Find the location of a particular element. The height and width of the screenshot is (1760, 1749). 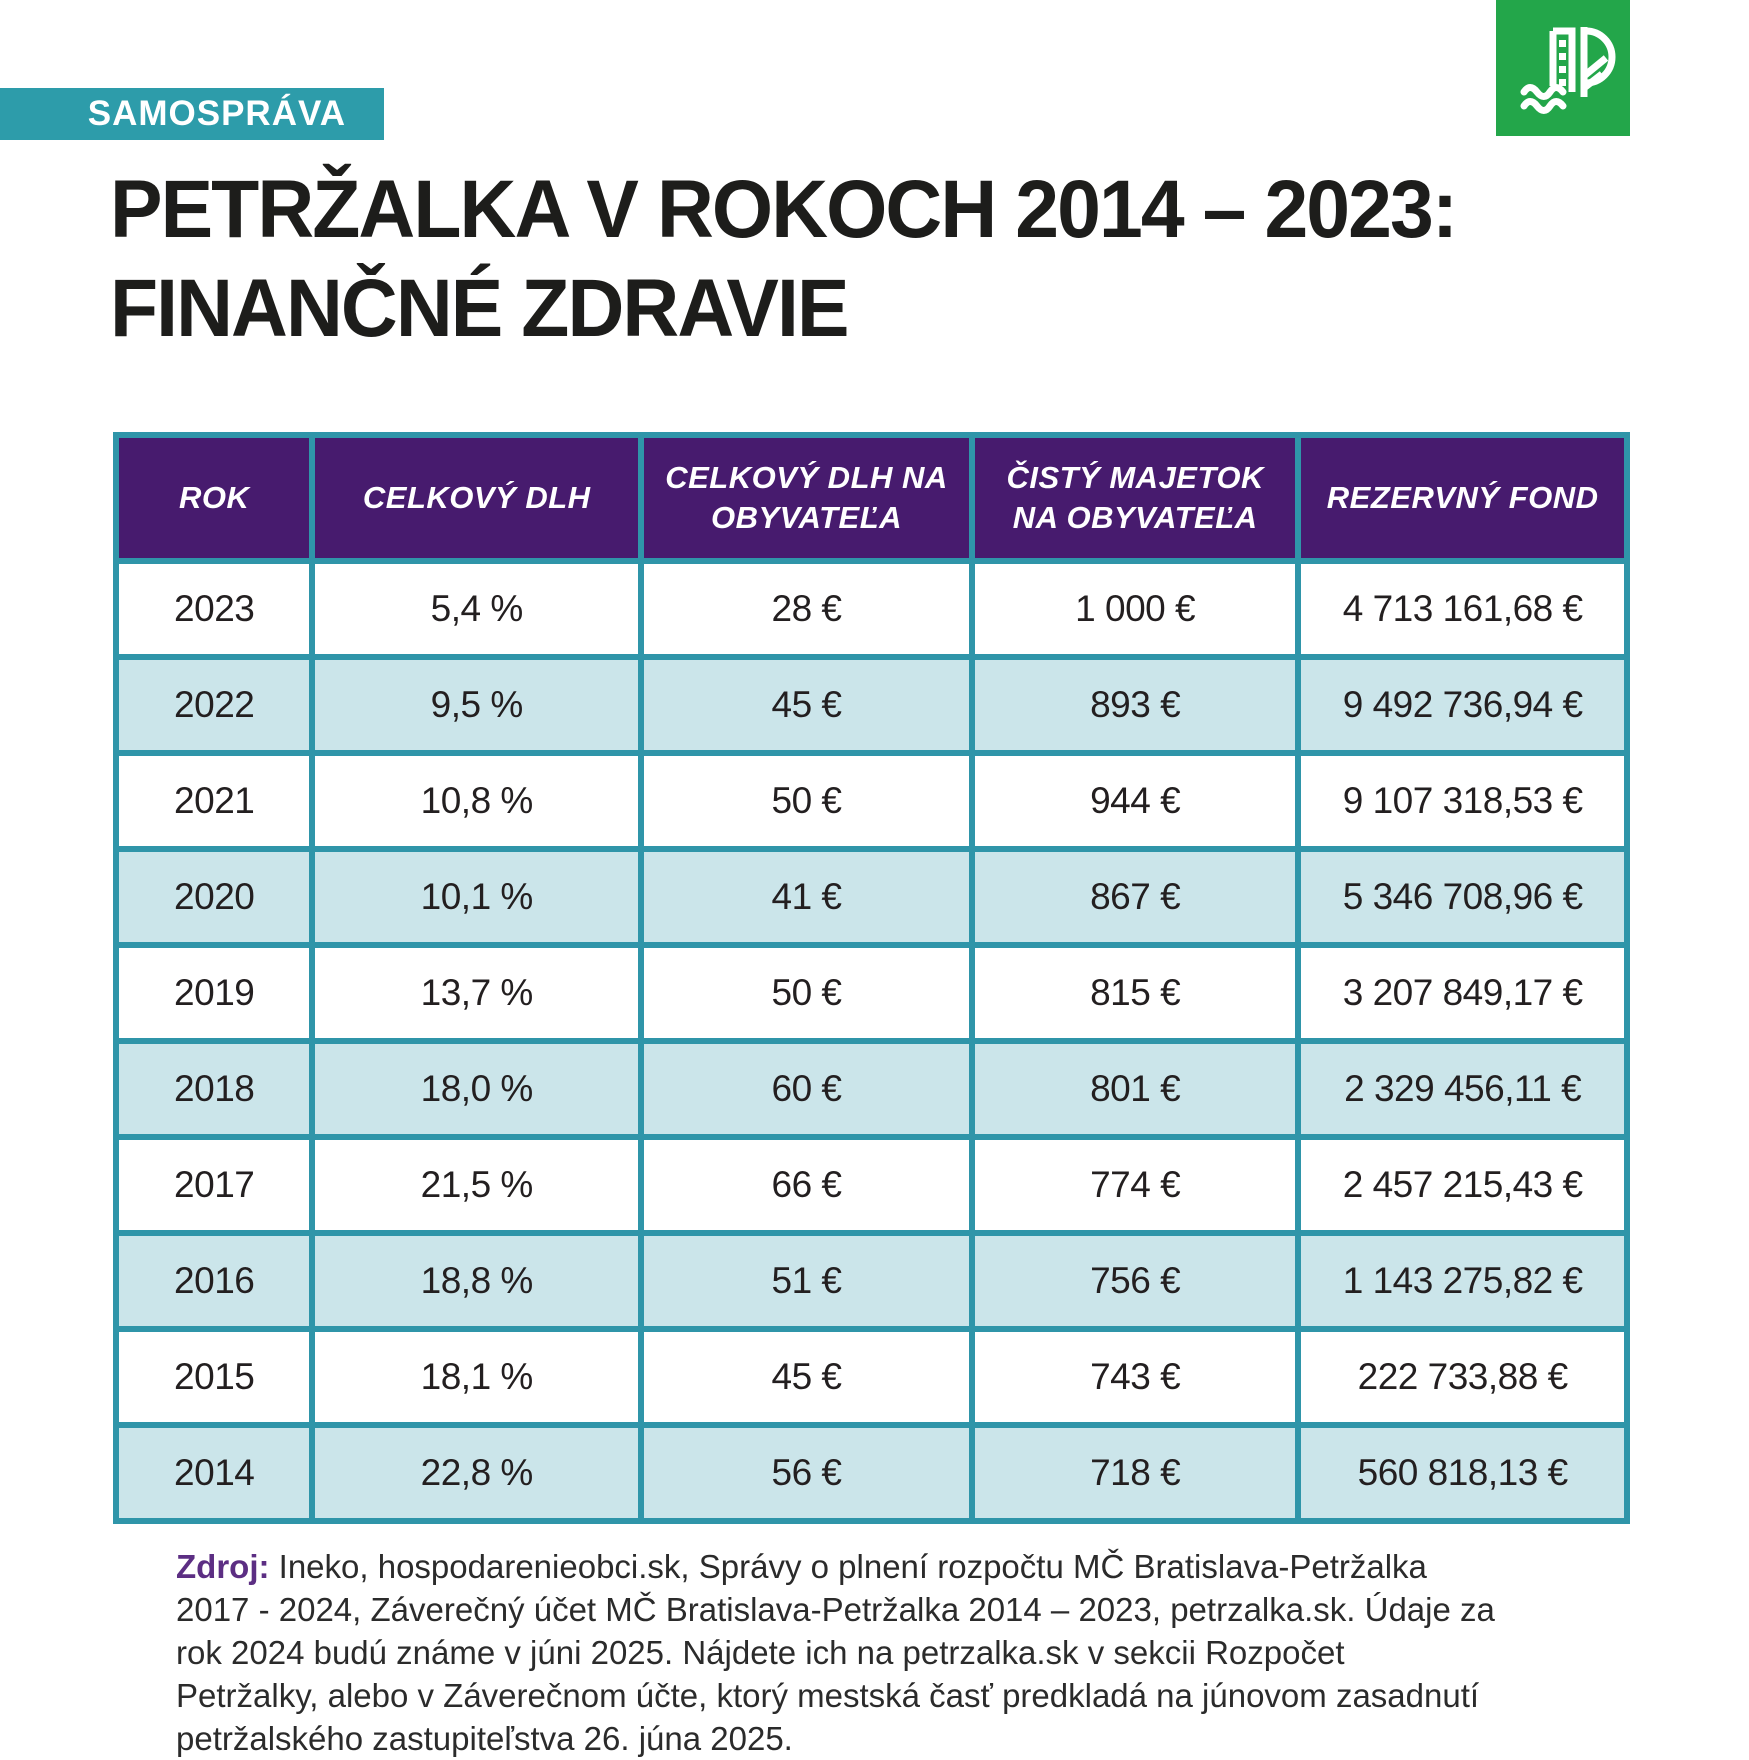

table-row: 2019 13,7 % 50 €815 €3 207 849,17 € is located at coordinates (871, 993).